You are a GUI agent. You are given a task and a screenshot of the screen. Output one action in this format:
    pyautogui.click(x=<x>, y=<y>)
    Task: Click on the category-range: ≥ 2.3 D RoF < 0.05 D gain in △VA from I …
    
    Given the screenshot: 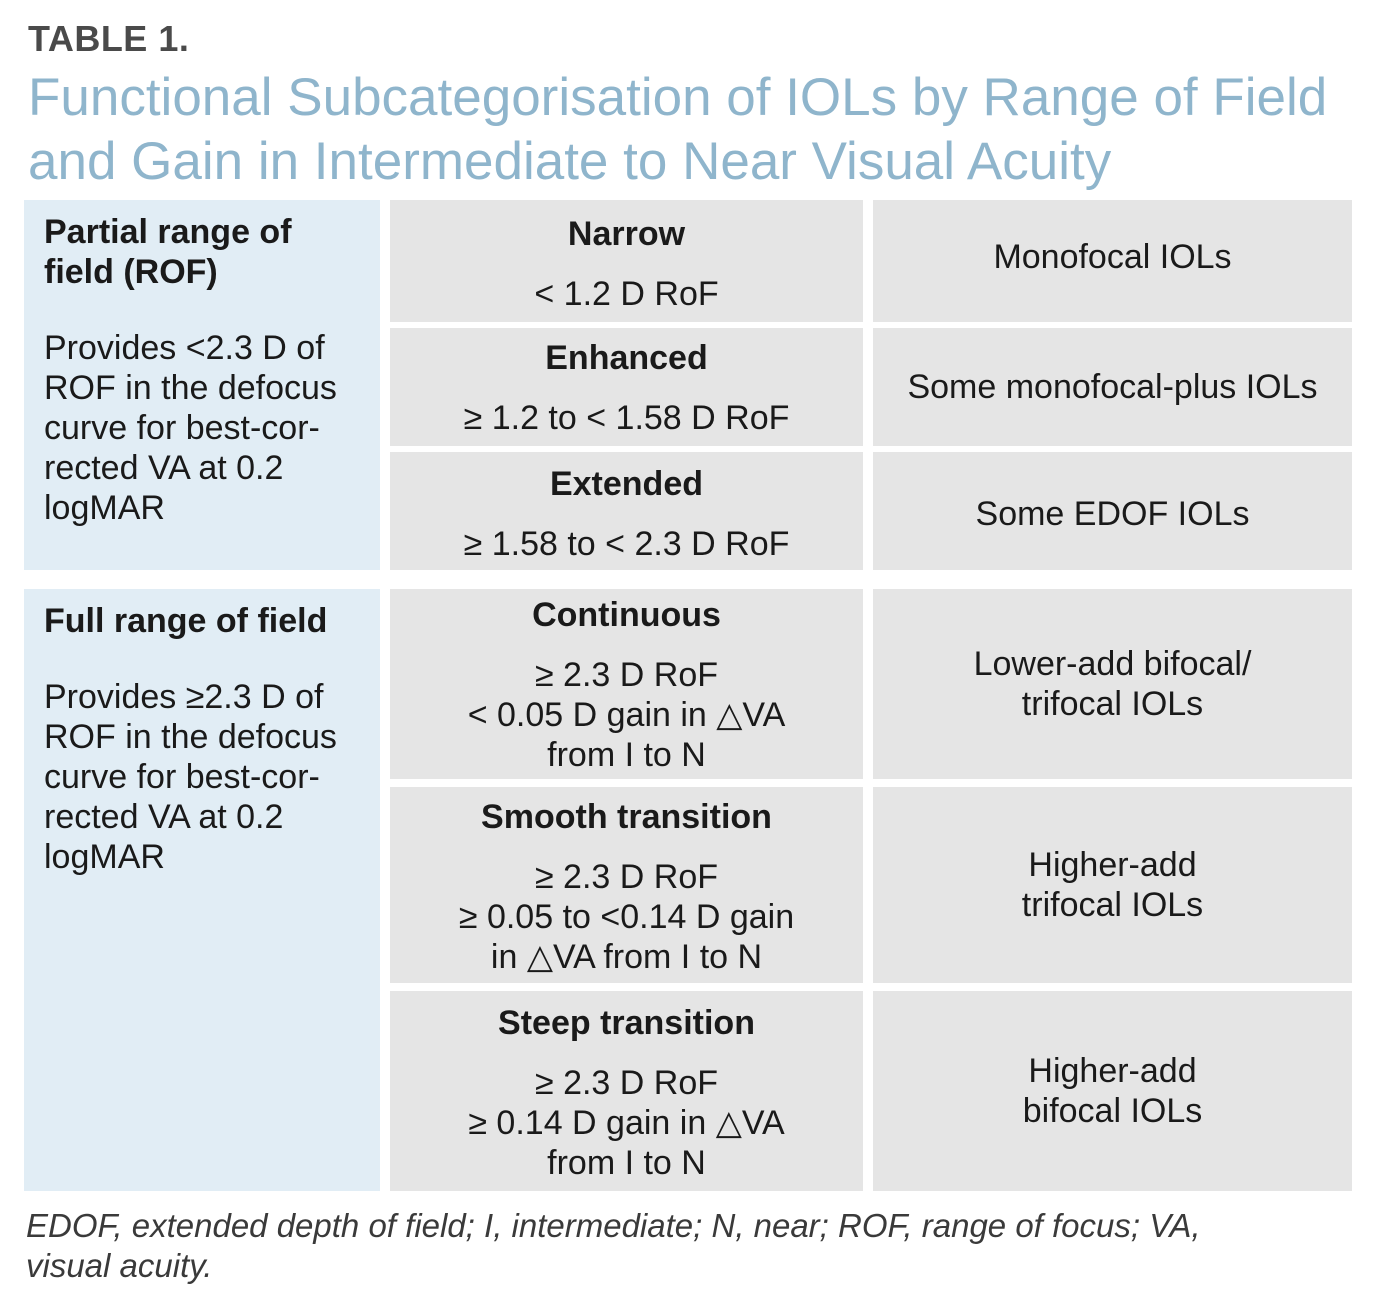 What is the action you would take?
    pyautogui.click(x=626, y=715)
    